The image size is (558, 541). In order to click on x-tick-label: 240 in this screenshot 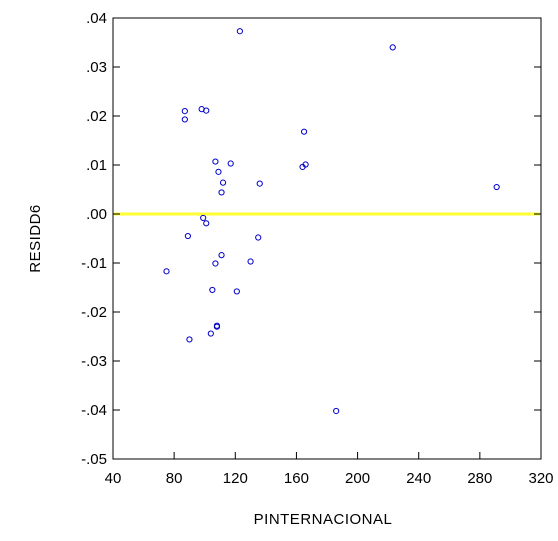, I will do `click(418, 478)`.